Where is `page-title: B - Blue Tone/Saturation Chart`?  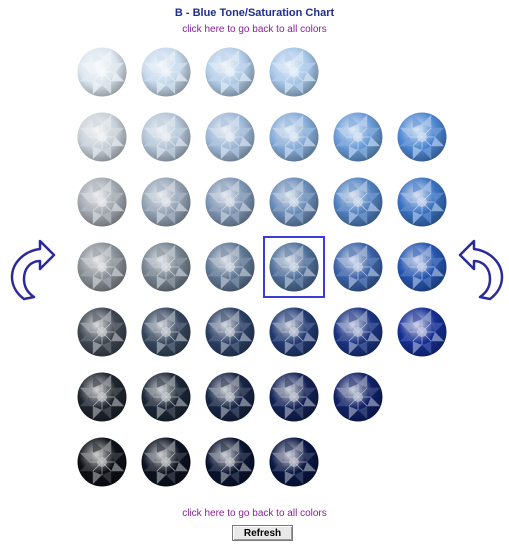
page-title: B - Blue Tone/Saturation Chart is located at coordinates (254, 13).